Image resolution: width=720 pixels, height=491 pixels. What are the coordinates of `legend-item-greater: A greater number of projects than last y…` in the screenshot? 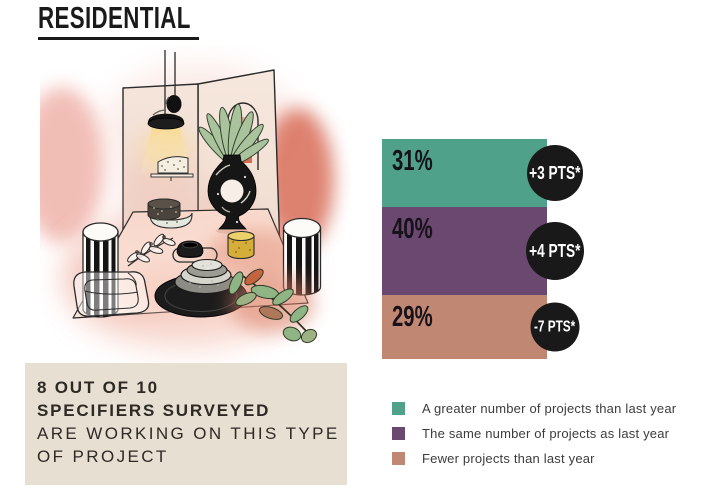 It's located at (534, 408).